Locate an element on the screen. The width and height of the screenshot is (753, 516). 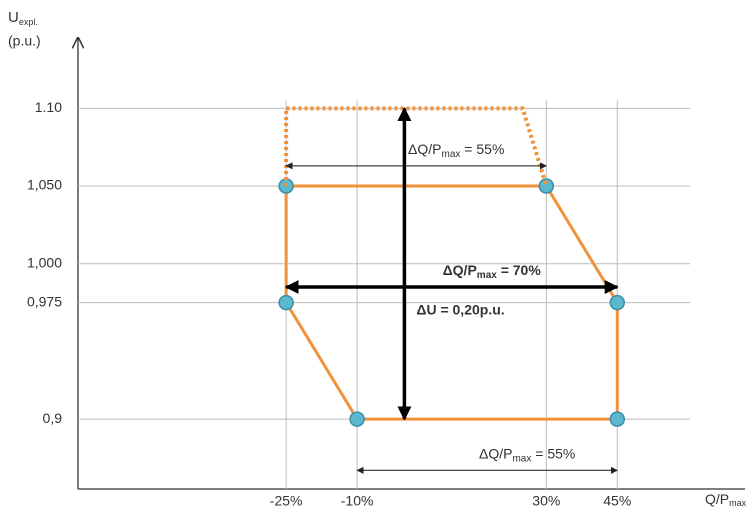
x-tick-label: -25% is located at coordinates (286, 501).